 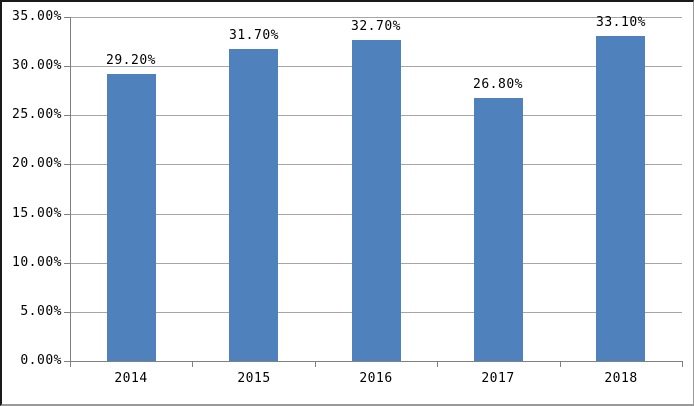 I want to click on bar-2017, so click(x=498, y=229).